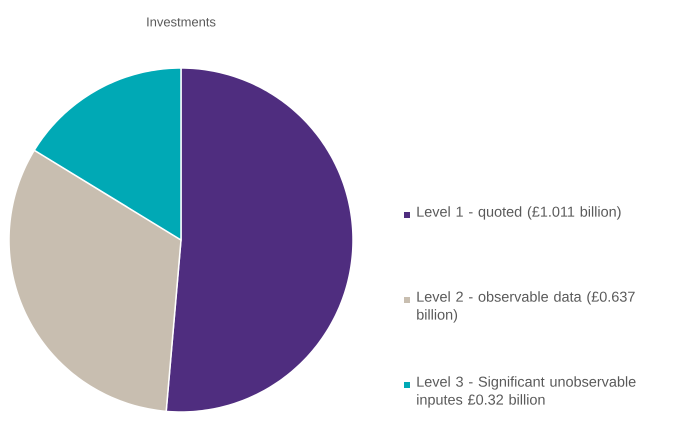 The image size is (681, 448). What do you see at coordinates (519, 213) in the screenshot?
I see `legend-label: Level 1 - quoted (£1.011 billion)` at bounding box center [519, 213].